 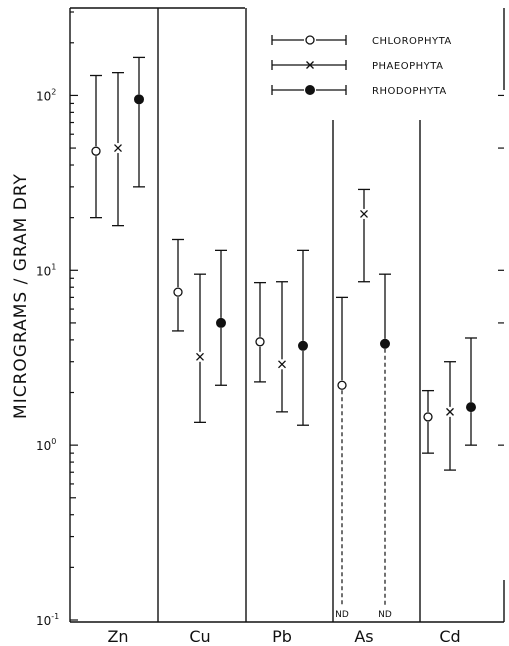 I want to click on x-tick-label-zn: Zn, so click(x=117, y=636).